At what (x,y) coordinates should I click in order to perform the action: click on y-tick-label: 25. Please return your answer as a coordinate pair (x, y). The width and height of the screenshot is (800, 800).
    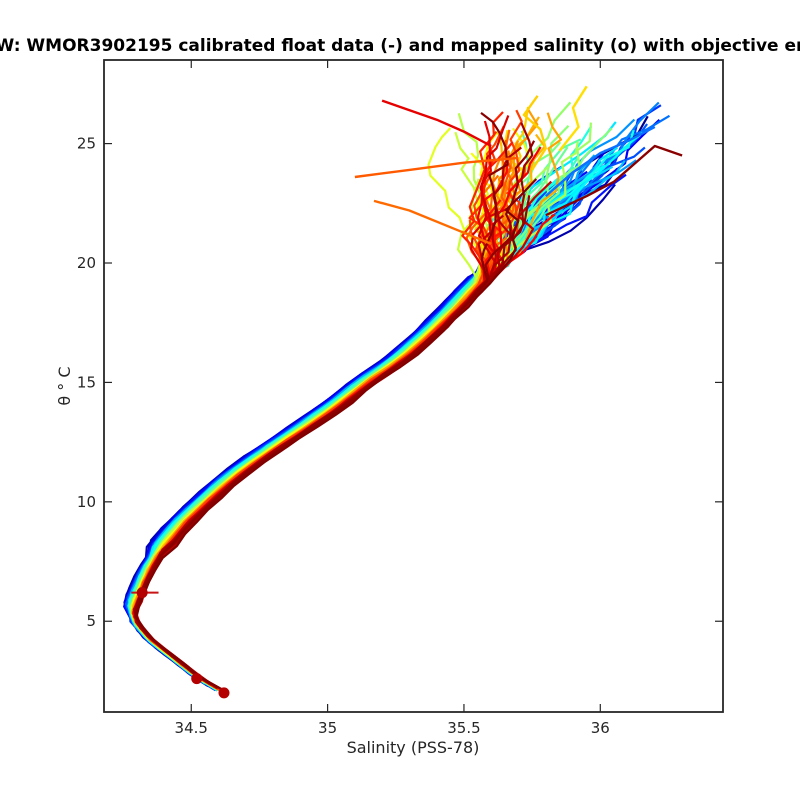
    Looking at the image, I should click on (86, 144).